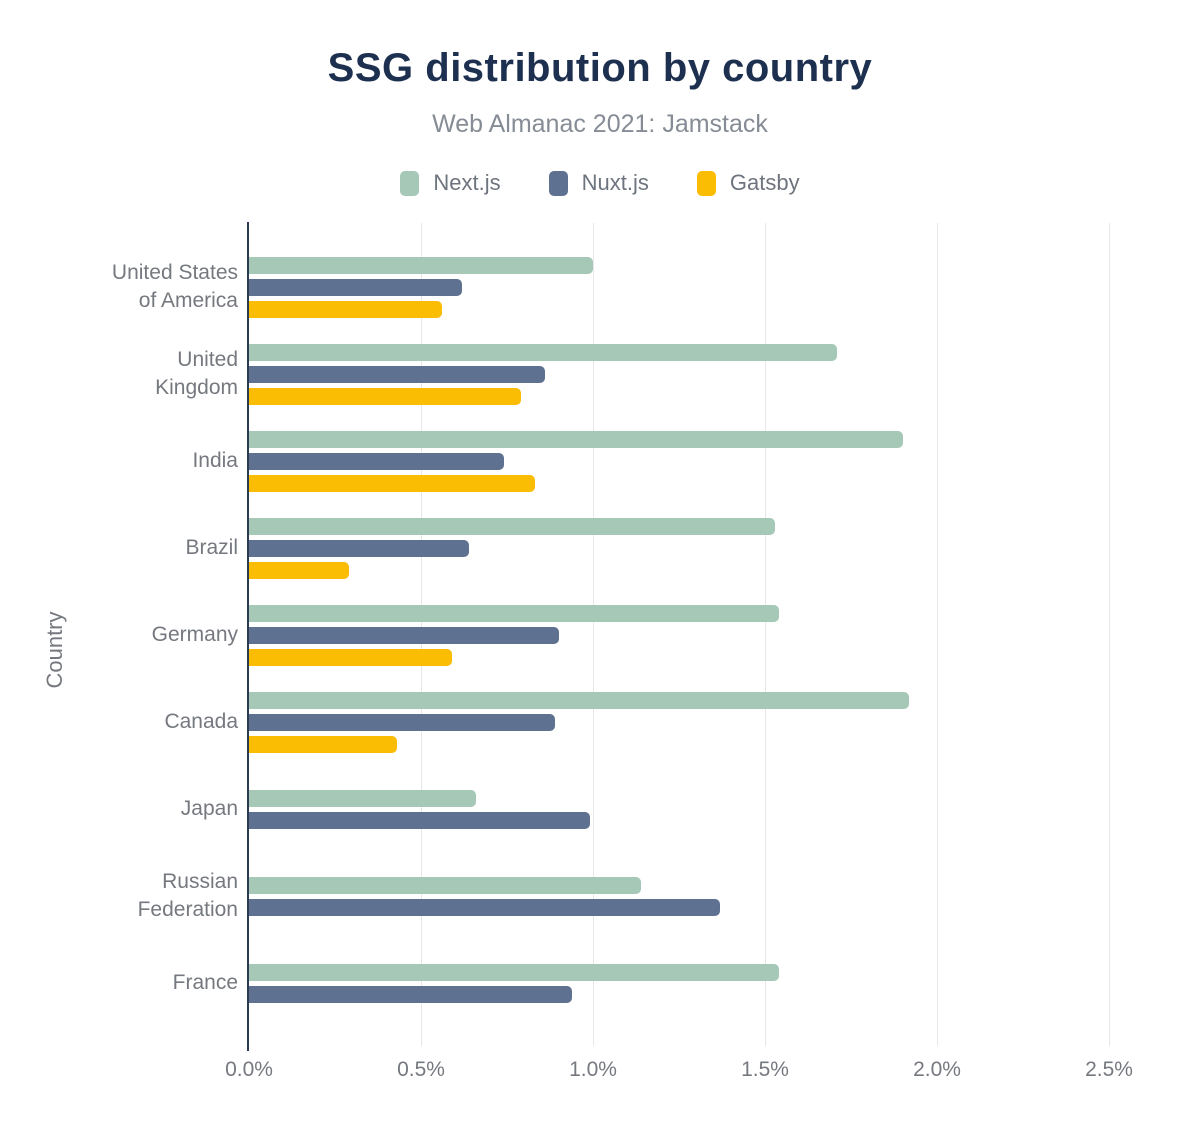  Describe the element at coordinates (376, 461) in the screenshot. I see `bar-nuxt-js-india` at that location.